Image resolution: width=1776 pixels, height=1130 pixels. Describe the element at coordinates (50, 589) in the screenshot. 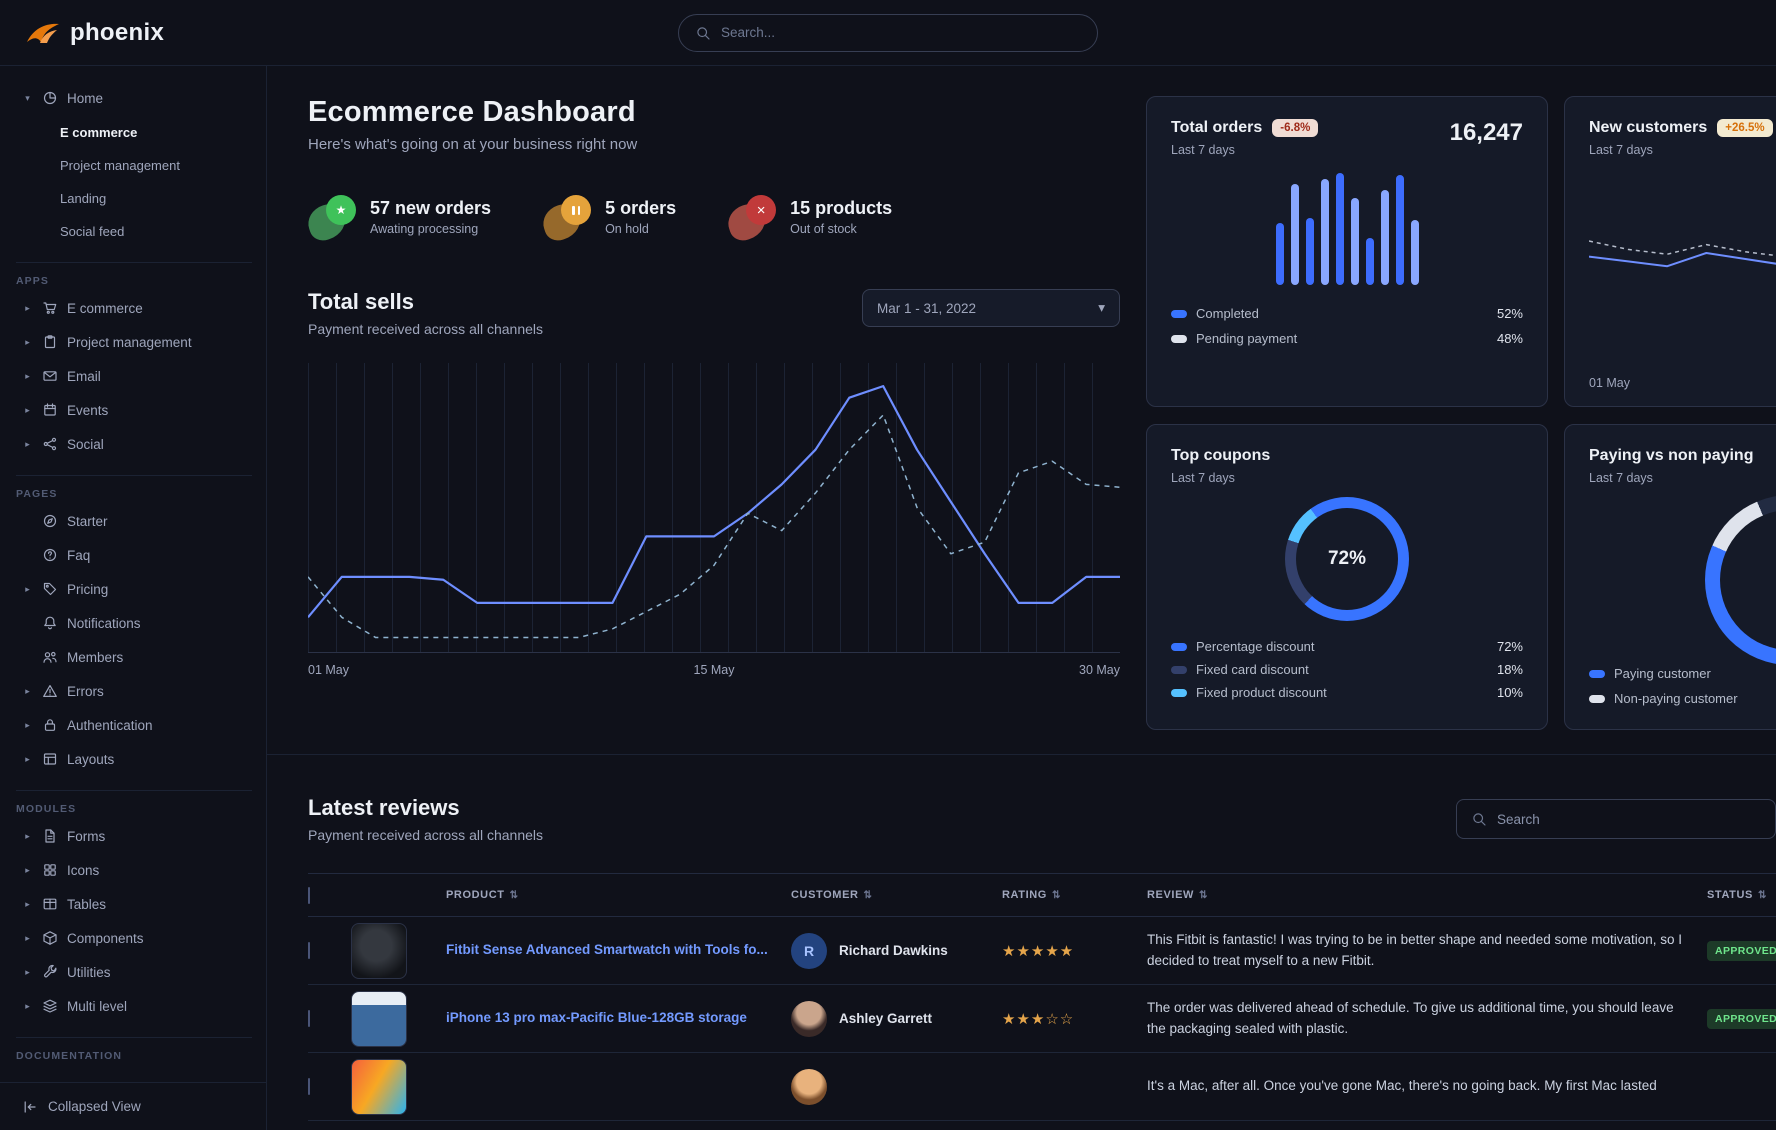

I see `tag-icon` at that location.